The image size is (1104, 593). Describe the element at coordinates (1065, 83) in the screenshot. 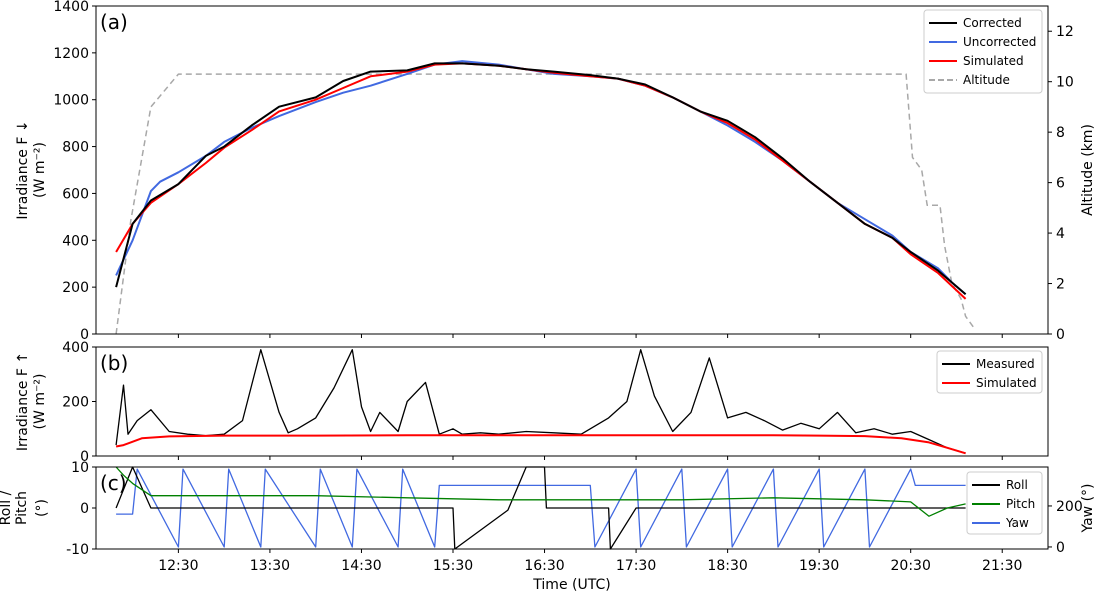

I see `y2-tick-label: 10` at that location.